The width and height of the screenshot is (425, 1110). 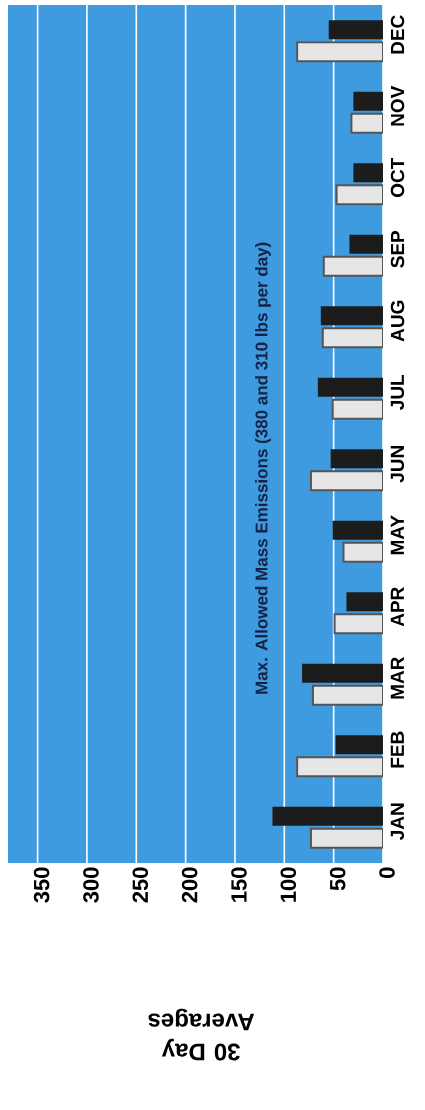 What do you see at coordinates (397, 177) in the screenshot?
I see `y-tick-label: OCT` at bounding box center [397, 177].